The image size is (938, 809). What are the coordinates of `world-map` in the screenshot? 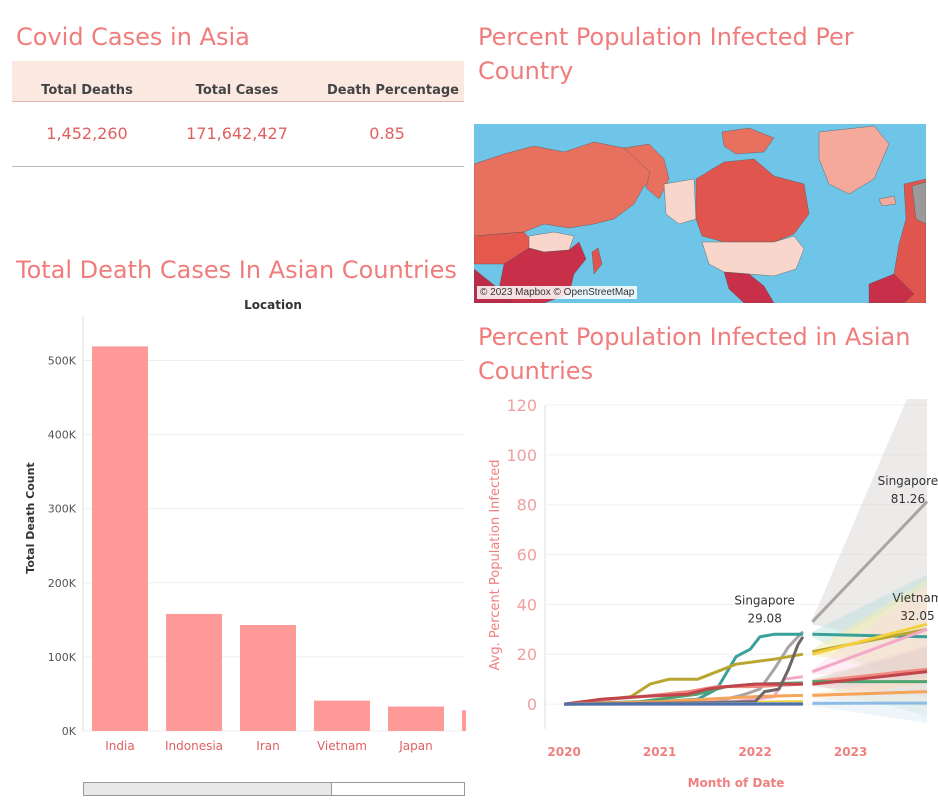 It's located at (700, 213).